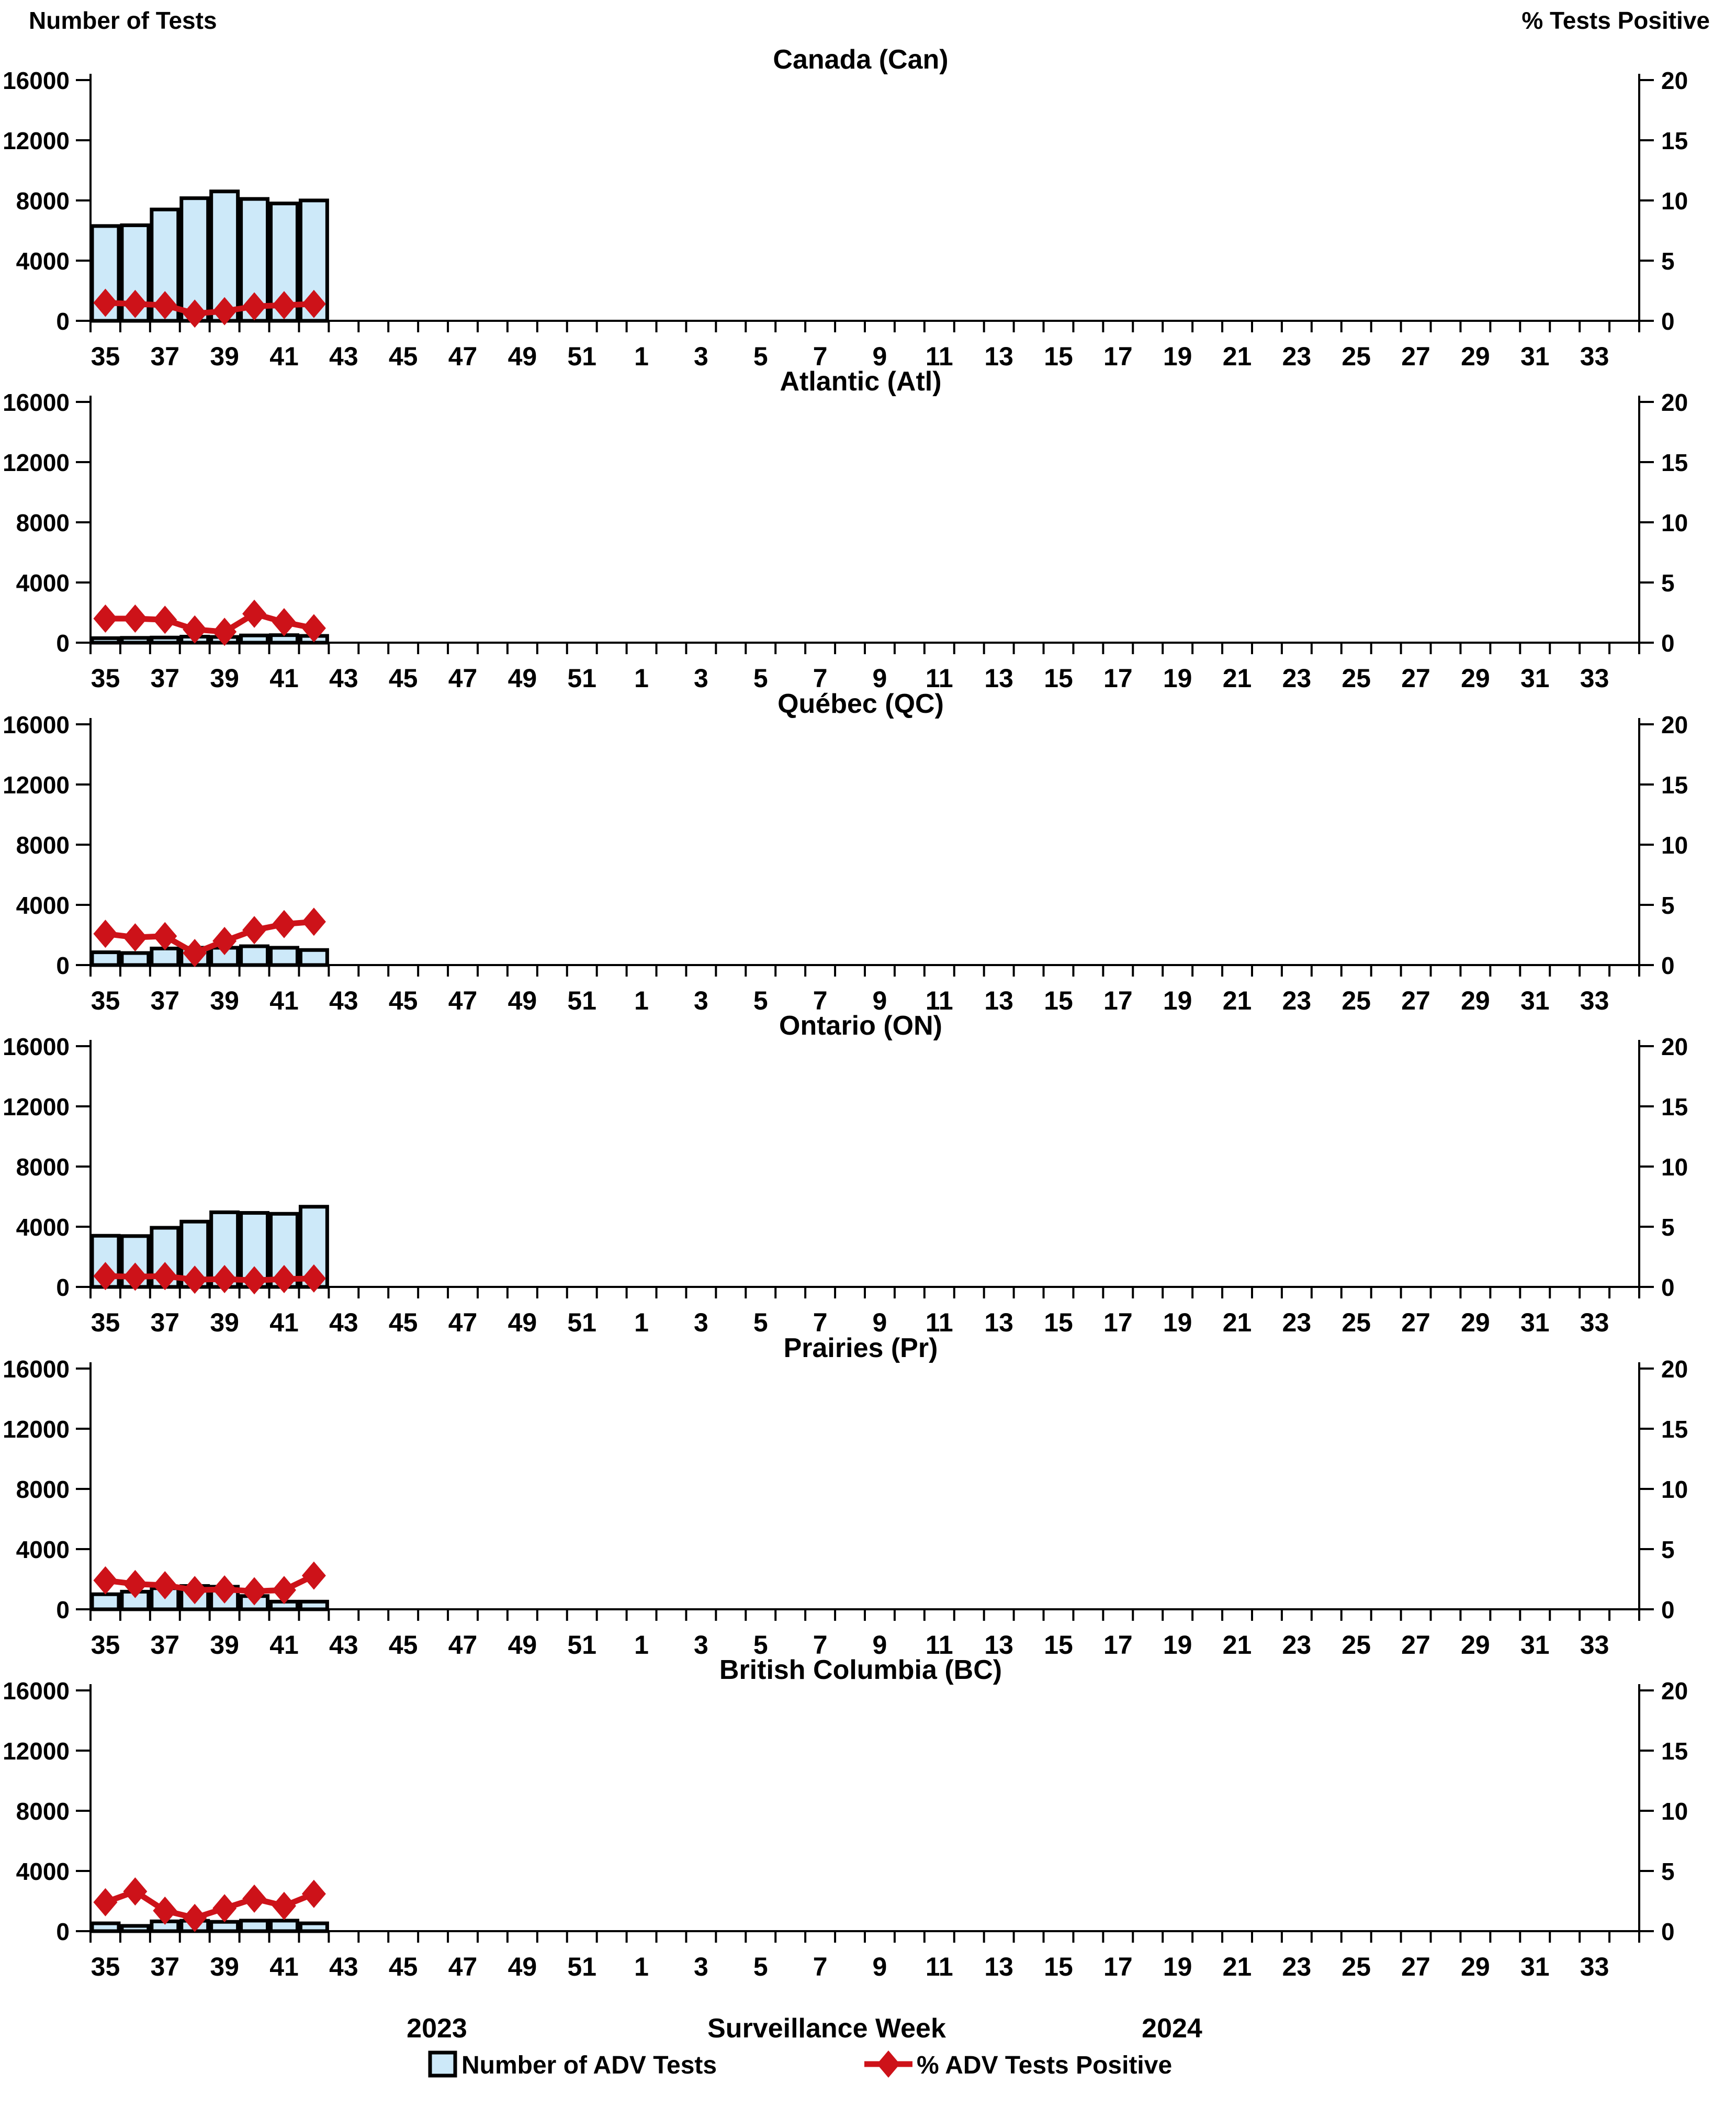 Image resolution: width=1736 pixels, height=2107 pixels. Describe the element at coordinates (343, 1645) in the screenshot. I see `week-label: 43` at that location.